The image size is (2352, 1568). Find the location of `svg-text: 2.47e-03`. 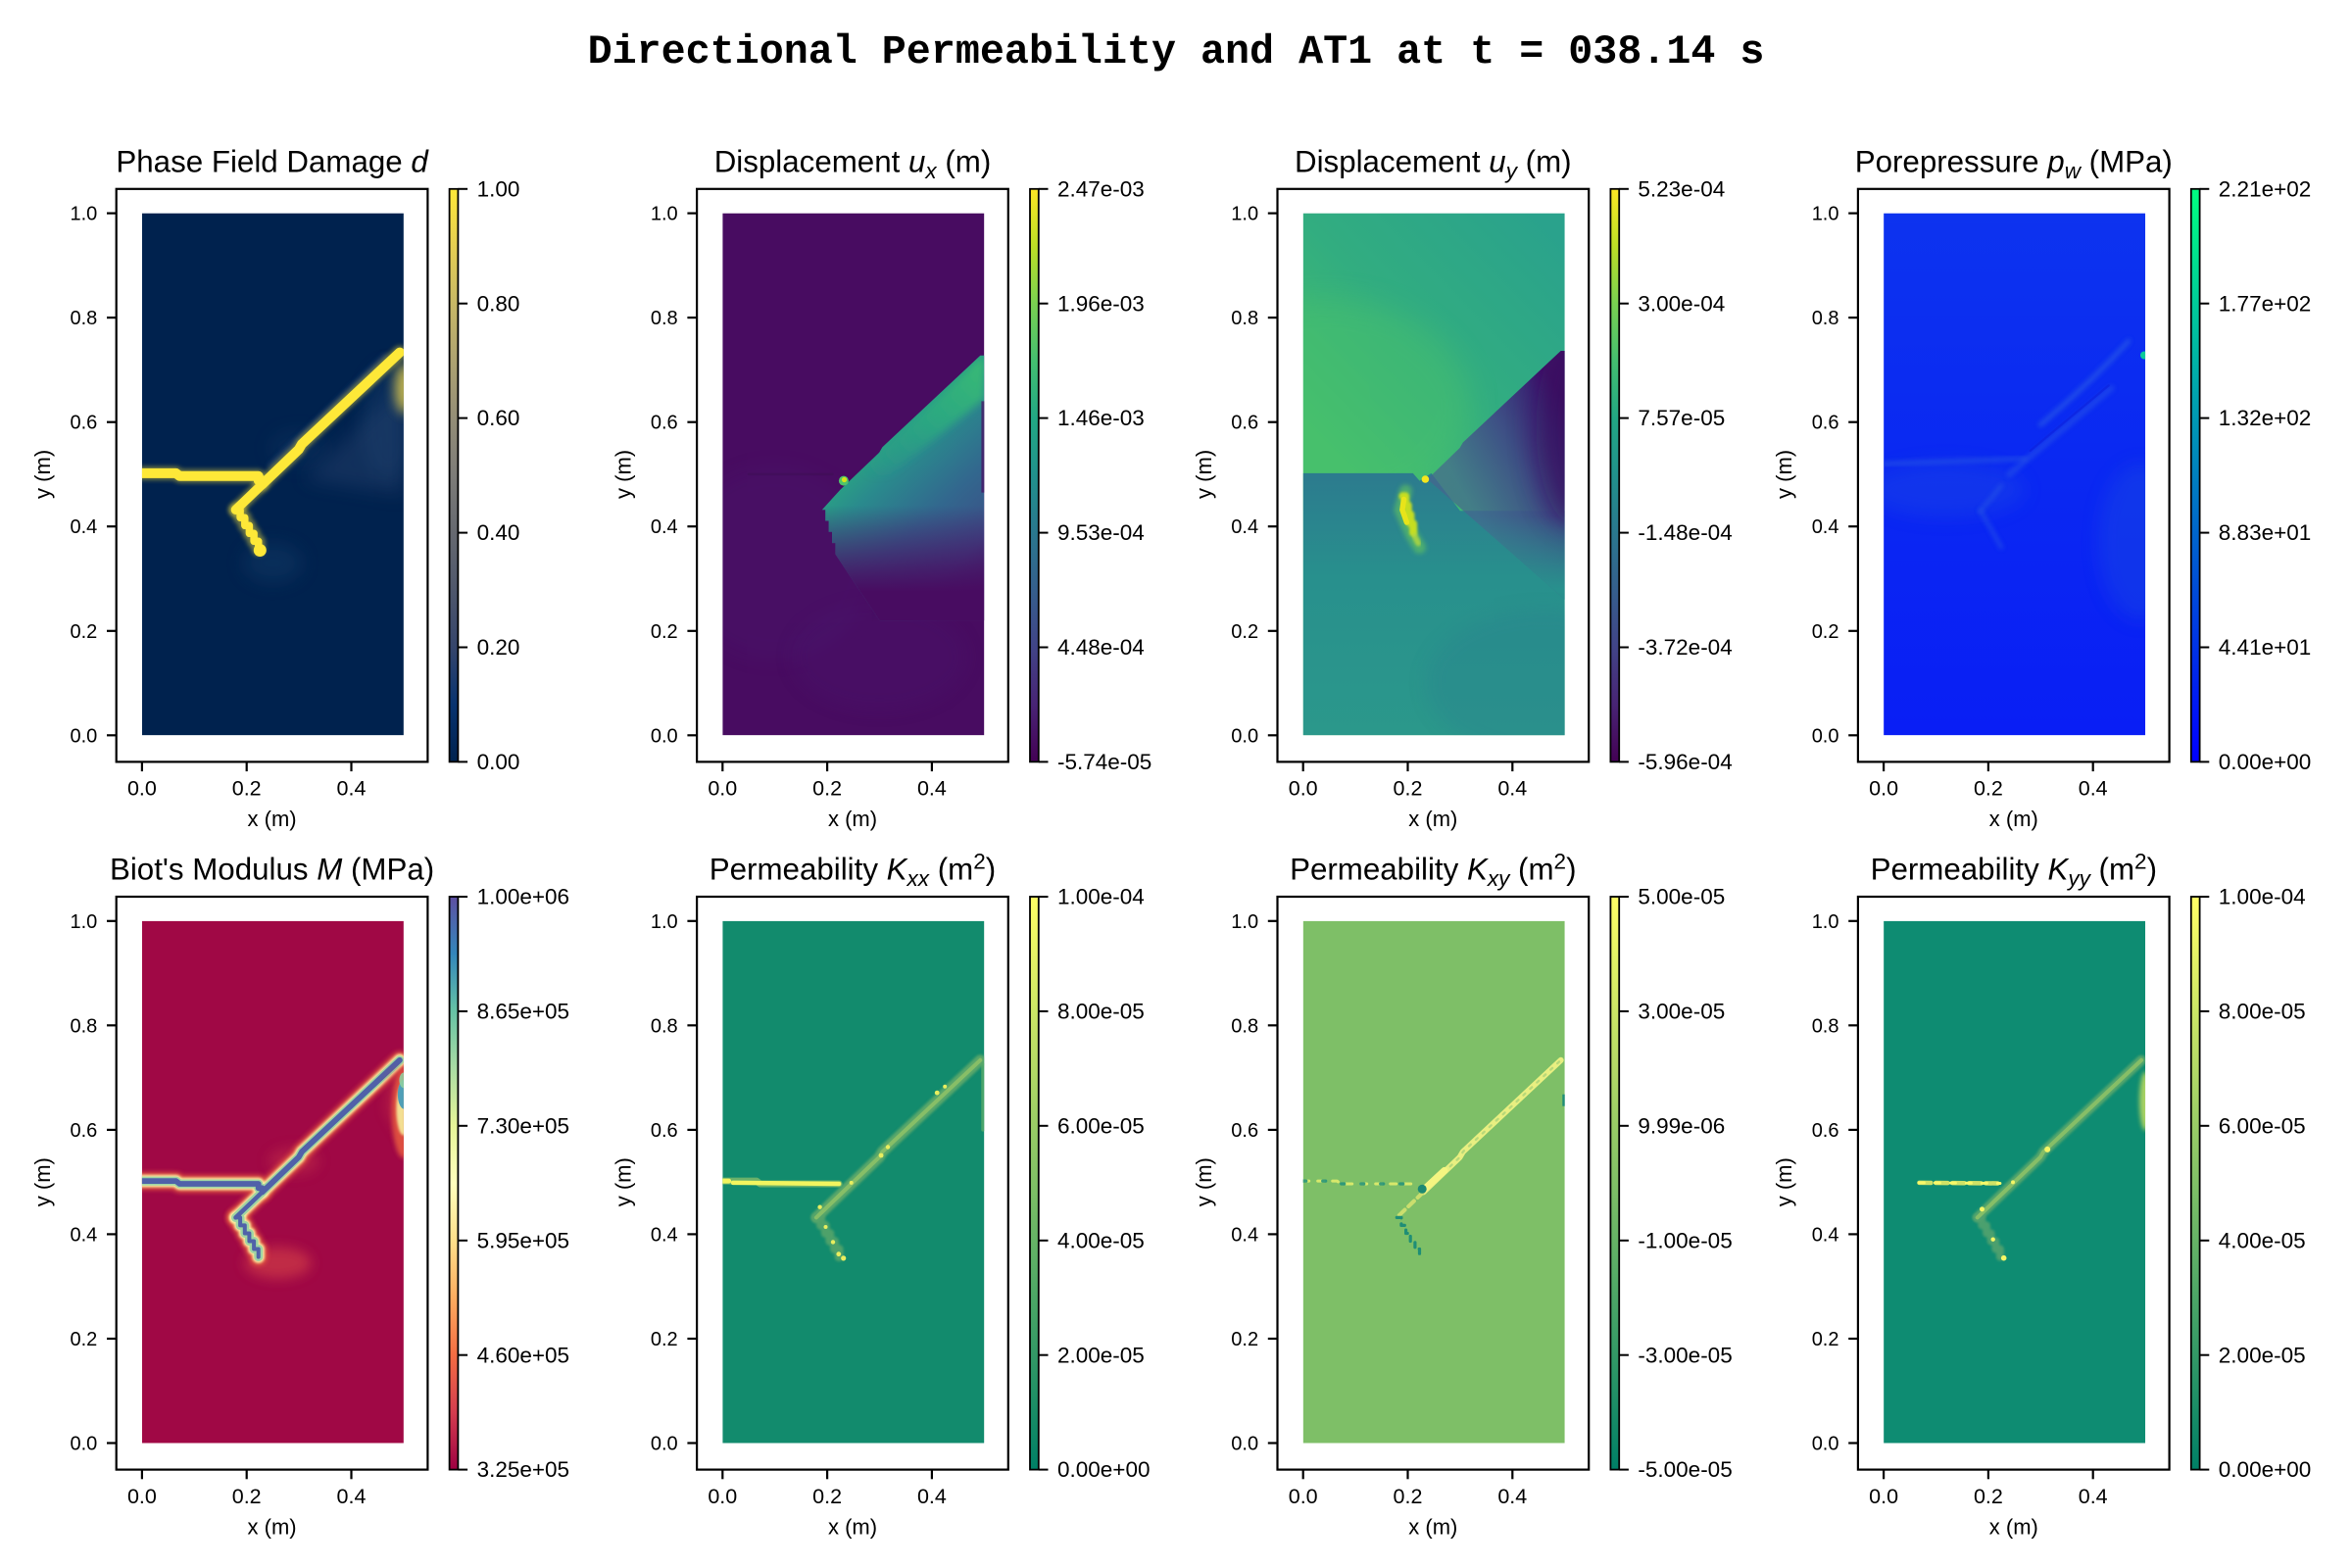

svg-text: 2.47e-03 is located at coordinates (1101, 188).